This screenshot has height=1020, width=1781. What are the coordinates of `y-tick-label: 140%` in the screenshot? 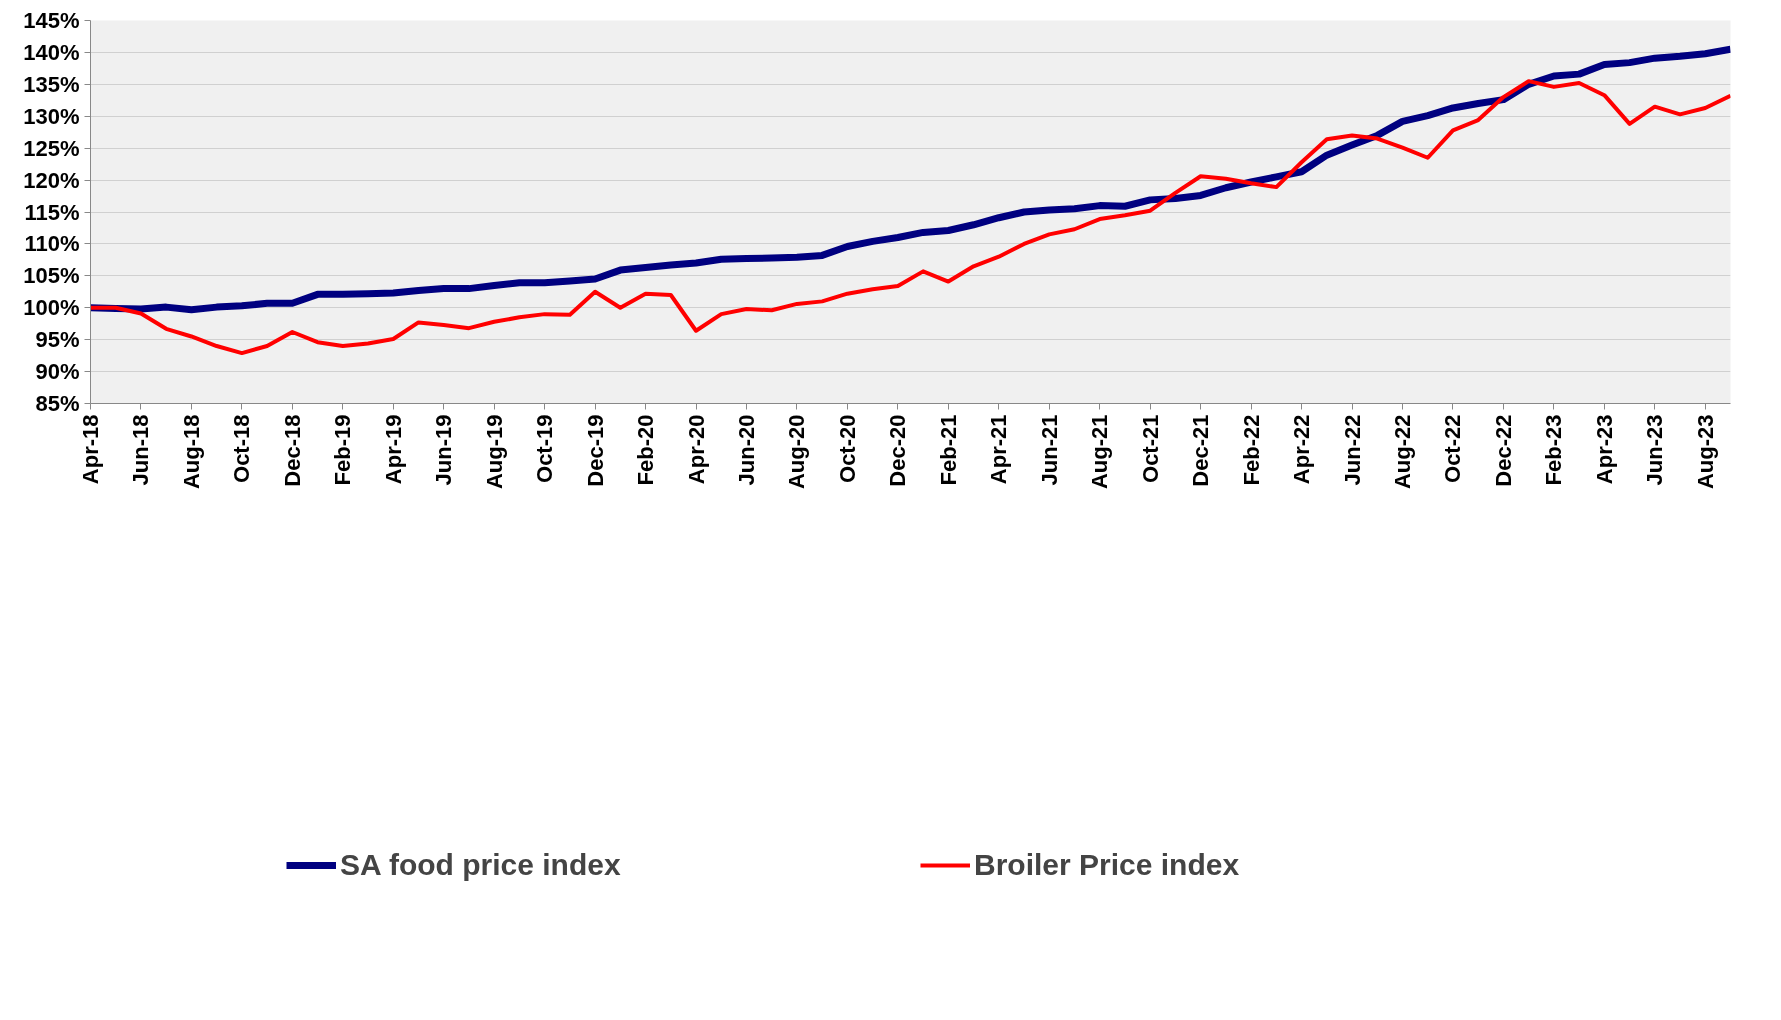 It's located at (51, 52).